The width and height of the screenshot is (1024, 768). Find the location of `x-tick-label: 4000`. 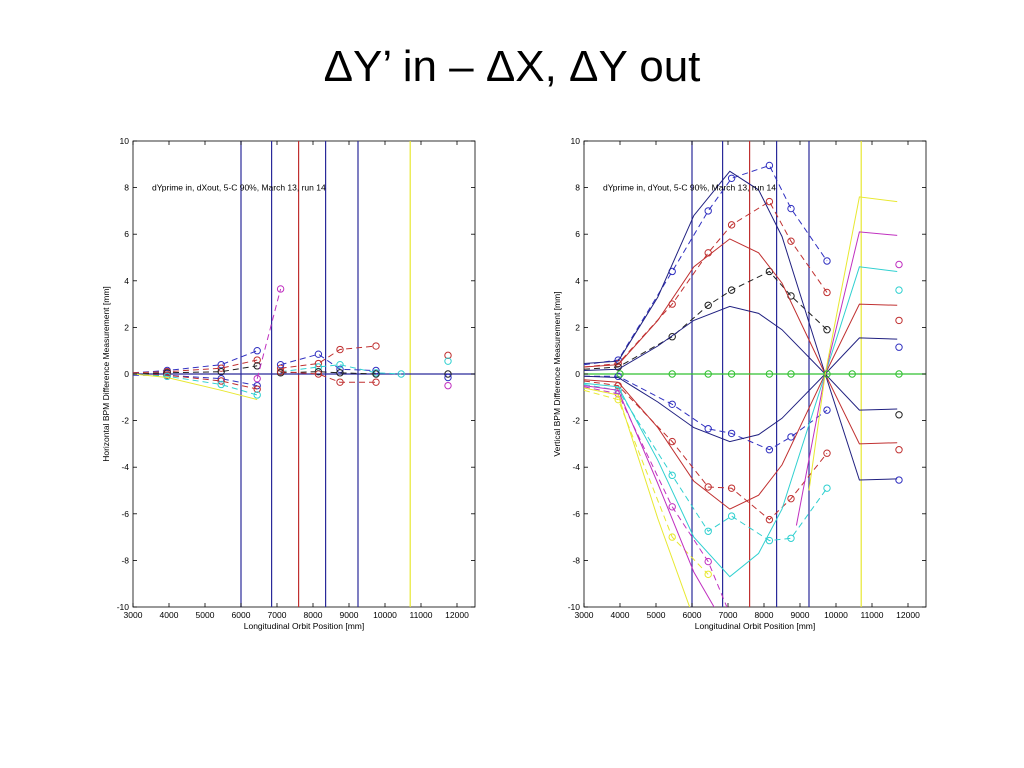

x-tick-label: 4000 is located at coordinates (169, 615).